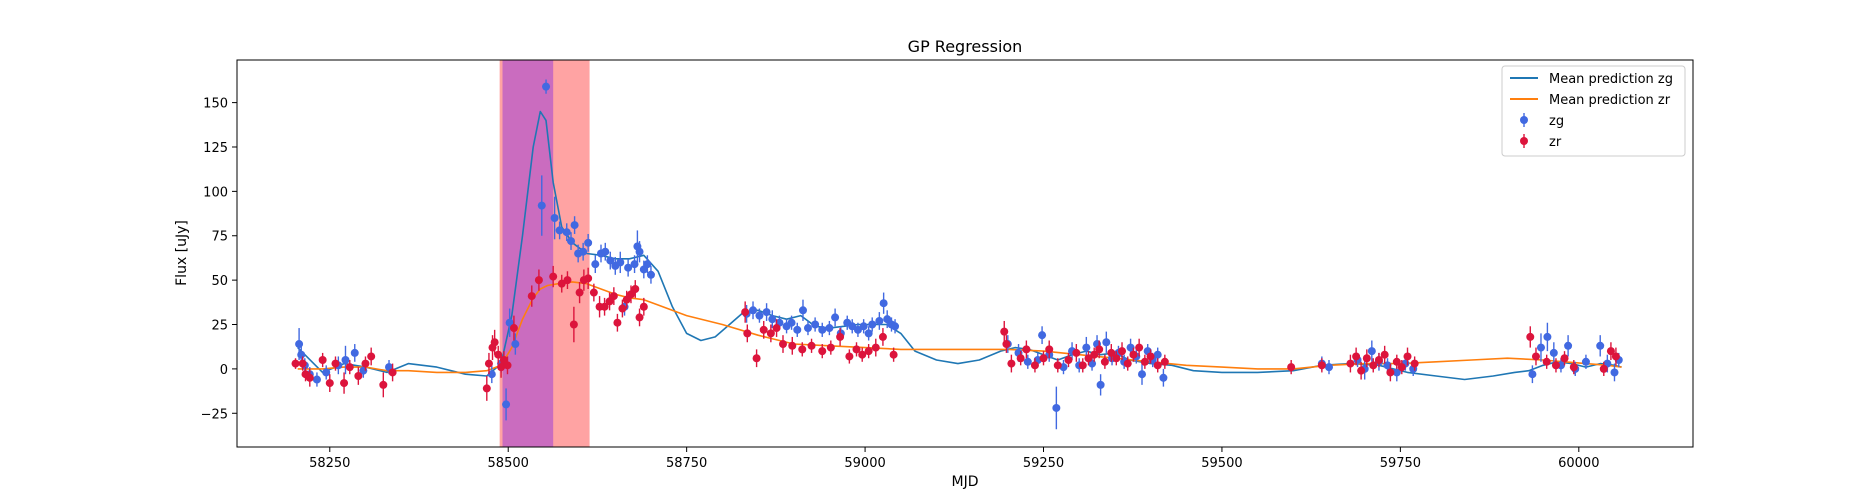  Describe the element at coordinates (219, 237) in the screenshot. I see `y-tick-label: 75` at that location.